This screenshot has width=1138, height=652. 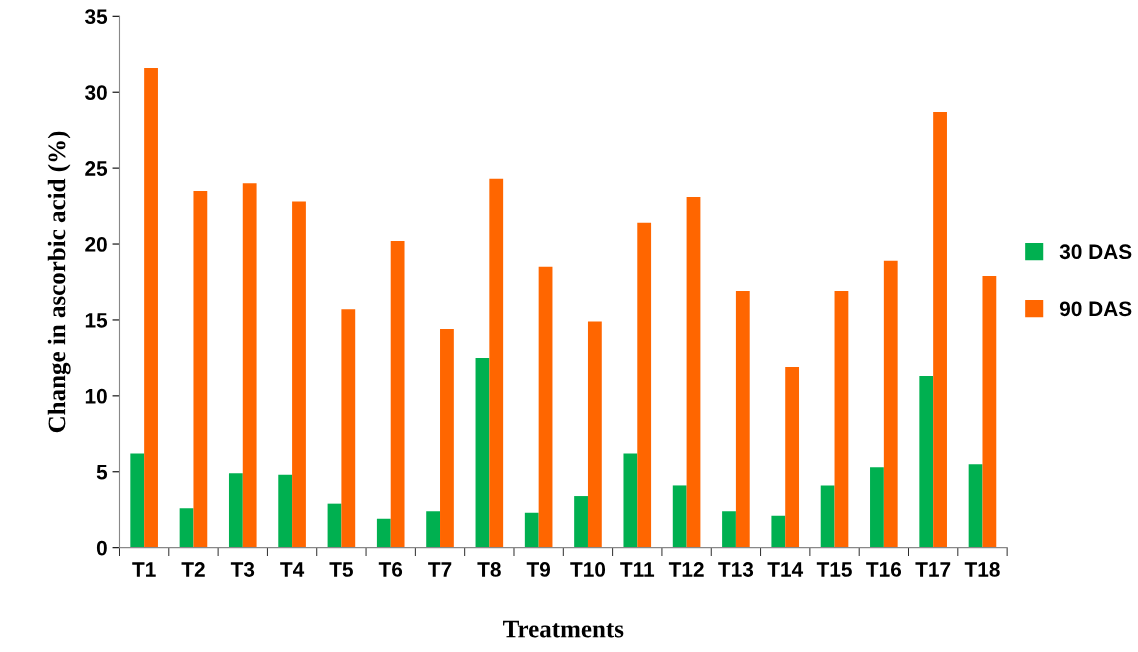 I want to click on y-tick-label: 10, so click(x=96, y=396).